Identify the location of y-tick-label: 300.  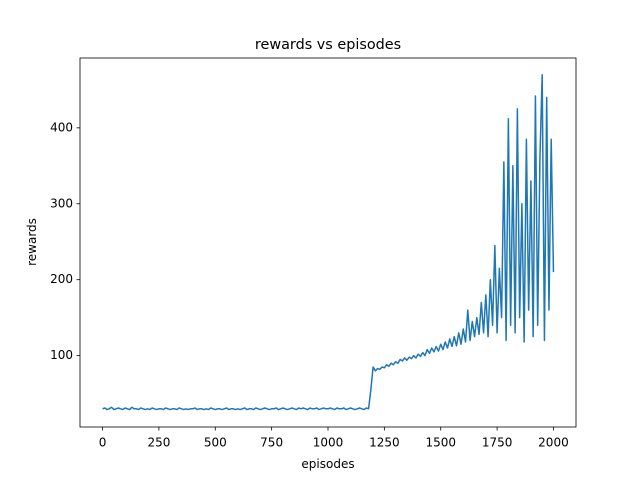
(61, 203).